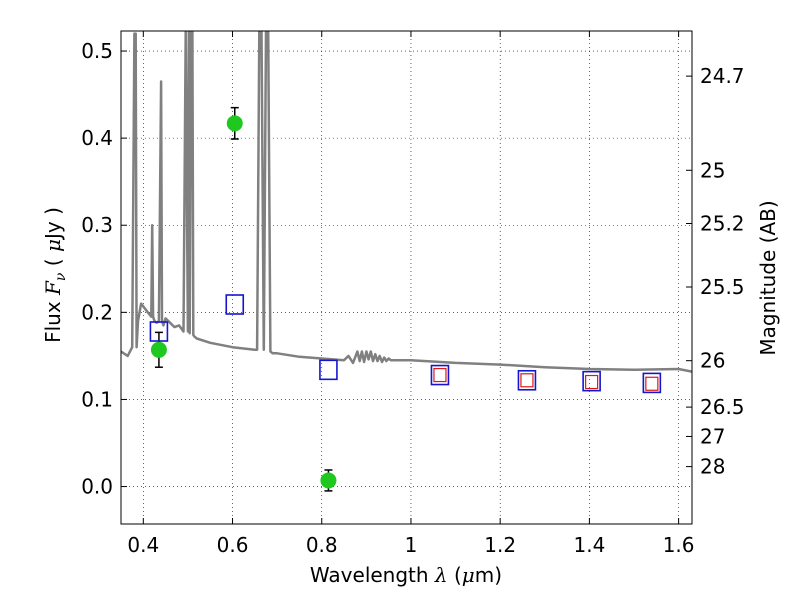 The image size is (800, 600). What do you see at coordinates (500, 545) in the screenshot?
I see `x-tick-label: 1.2` at bounding box center [500, 545].